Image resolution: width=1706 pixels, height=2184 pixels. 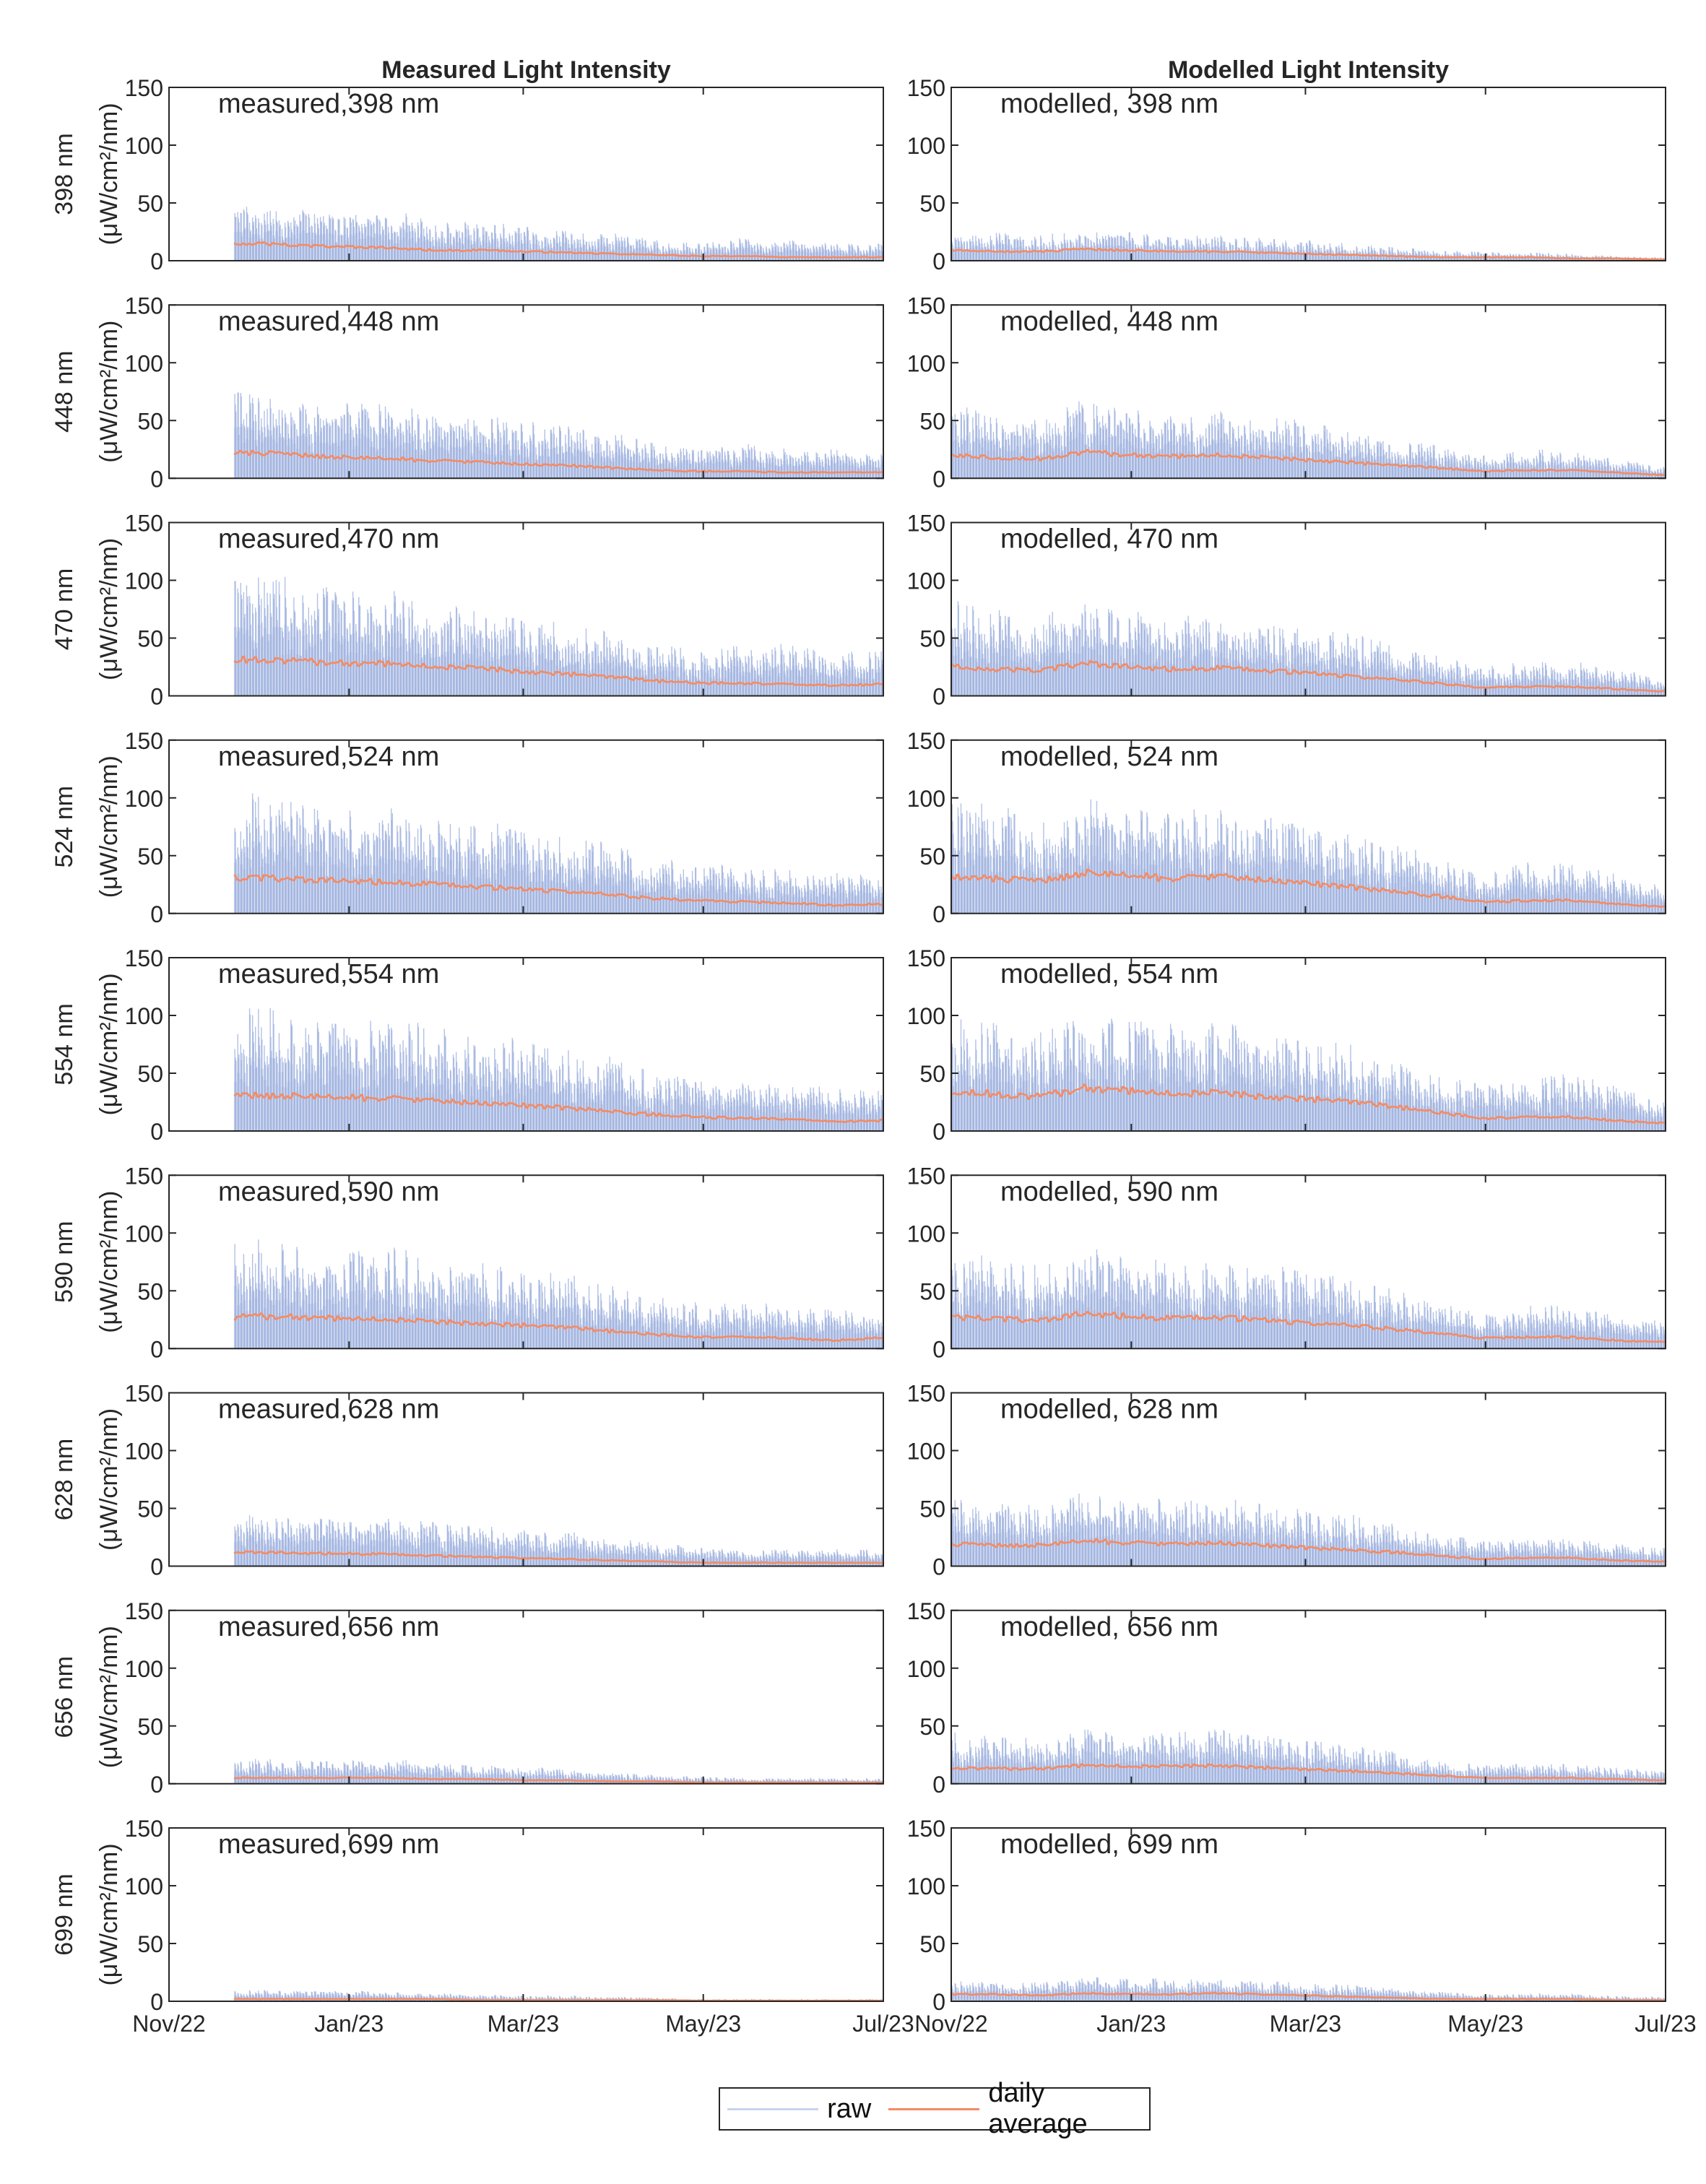 I want to click on wavelength-label: 448 nm, so click(x=65, y=392).